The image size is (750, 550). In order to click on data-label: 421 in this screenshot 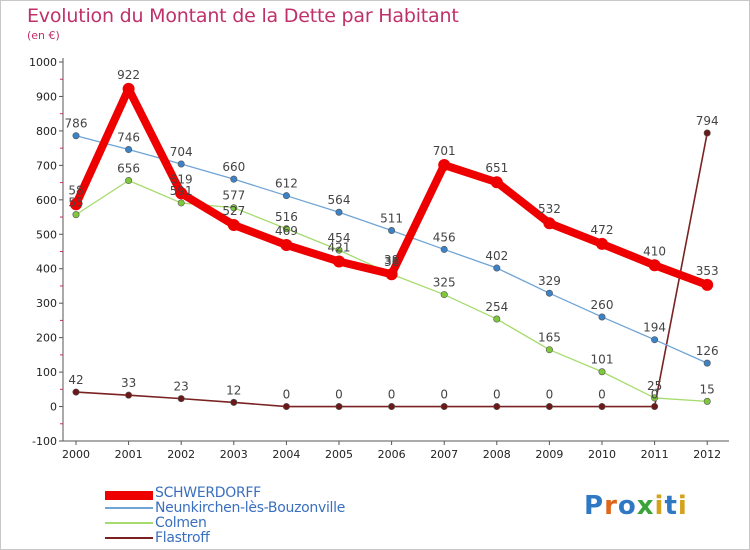, I will do `click(339, 247)`.